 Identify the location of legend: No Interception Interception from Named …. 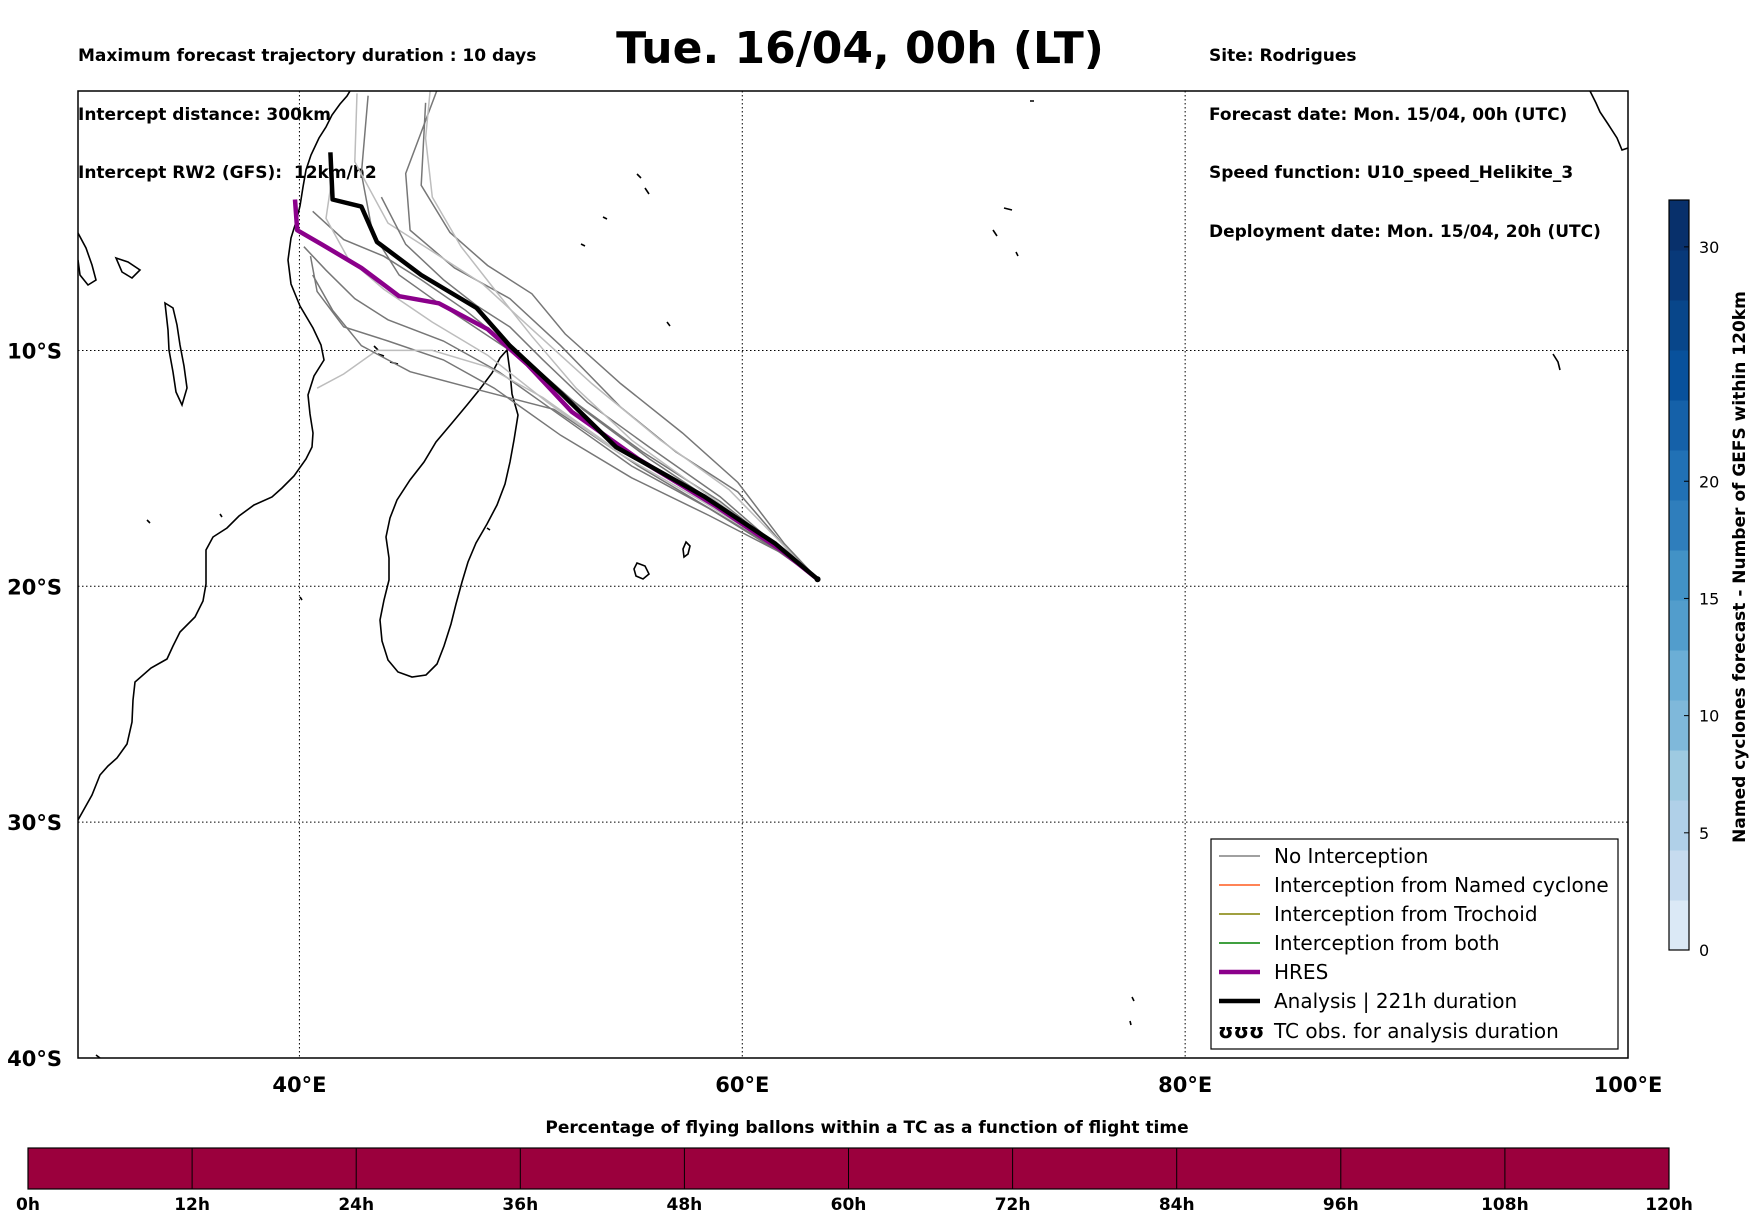
(1414, 944).